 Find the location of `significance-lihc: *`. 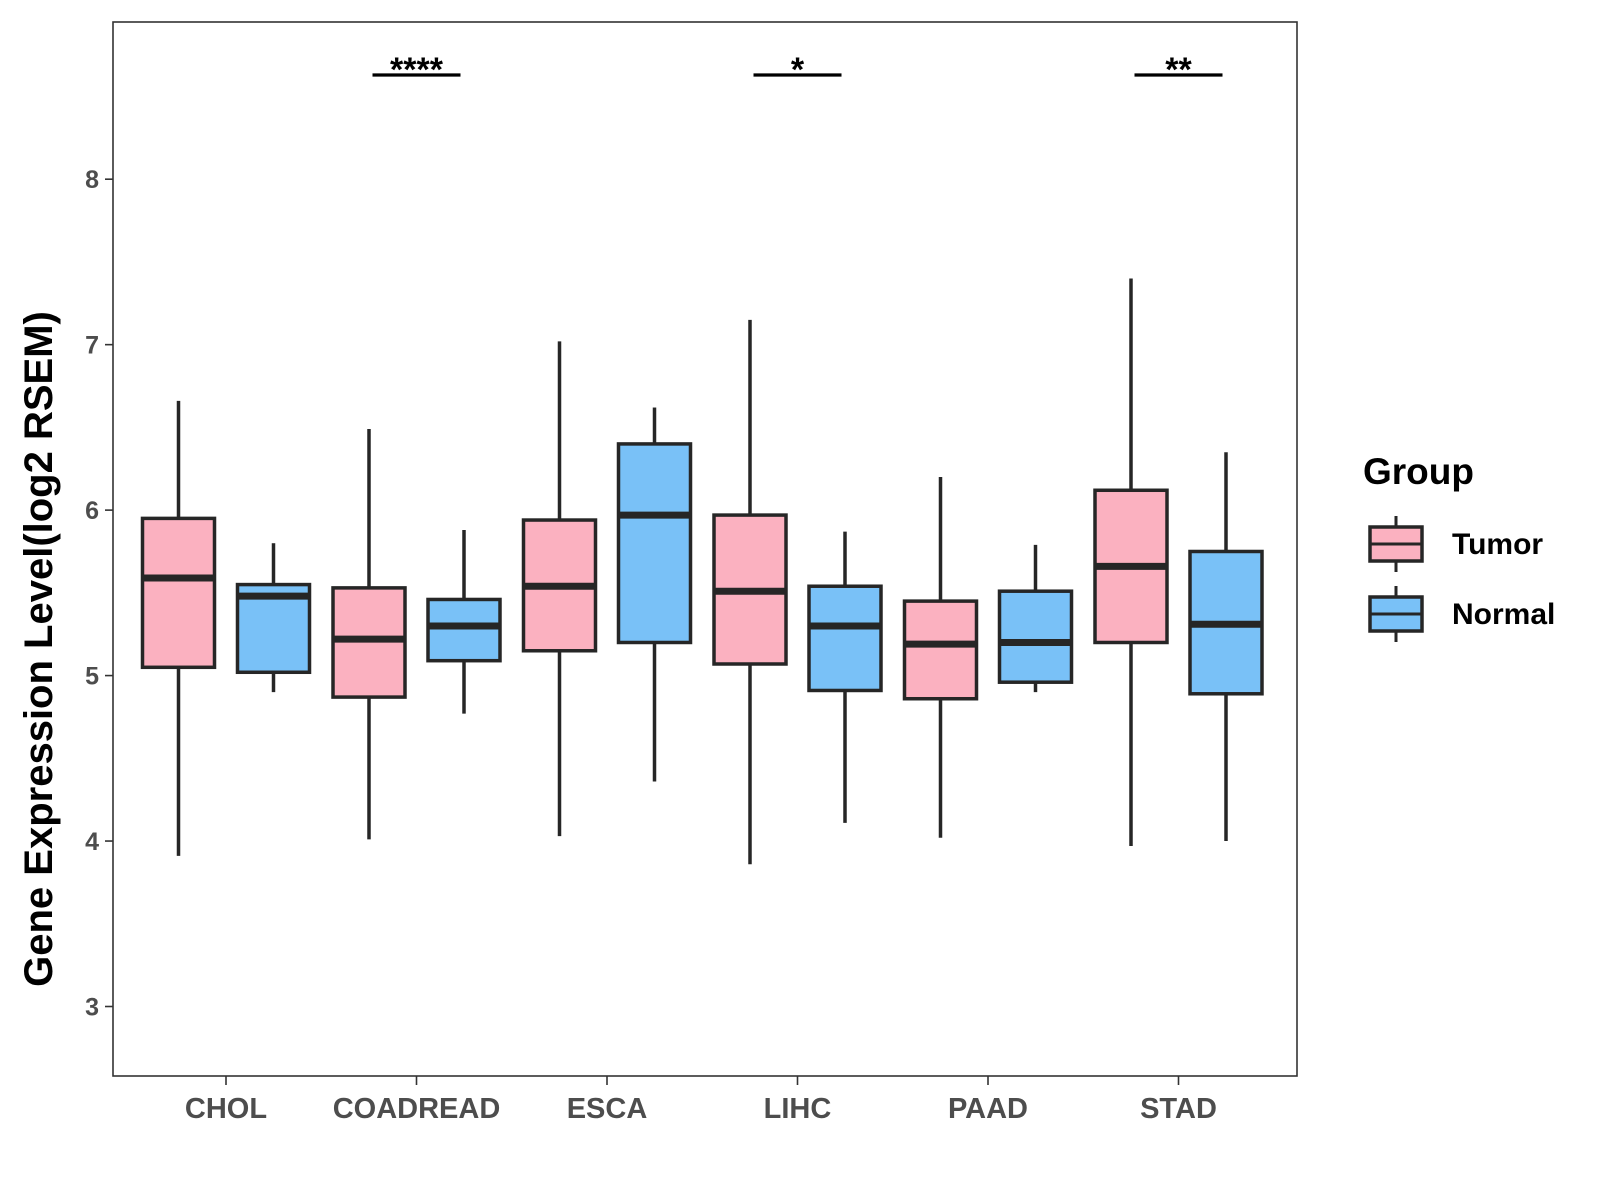

significance-lihc: * is located at coordinates (797, 70).